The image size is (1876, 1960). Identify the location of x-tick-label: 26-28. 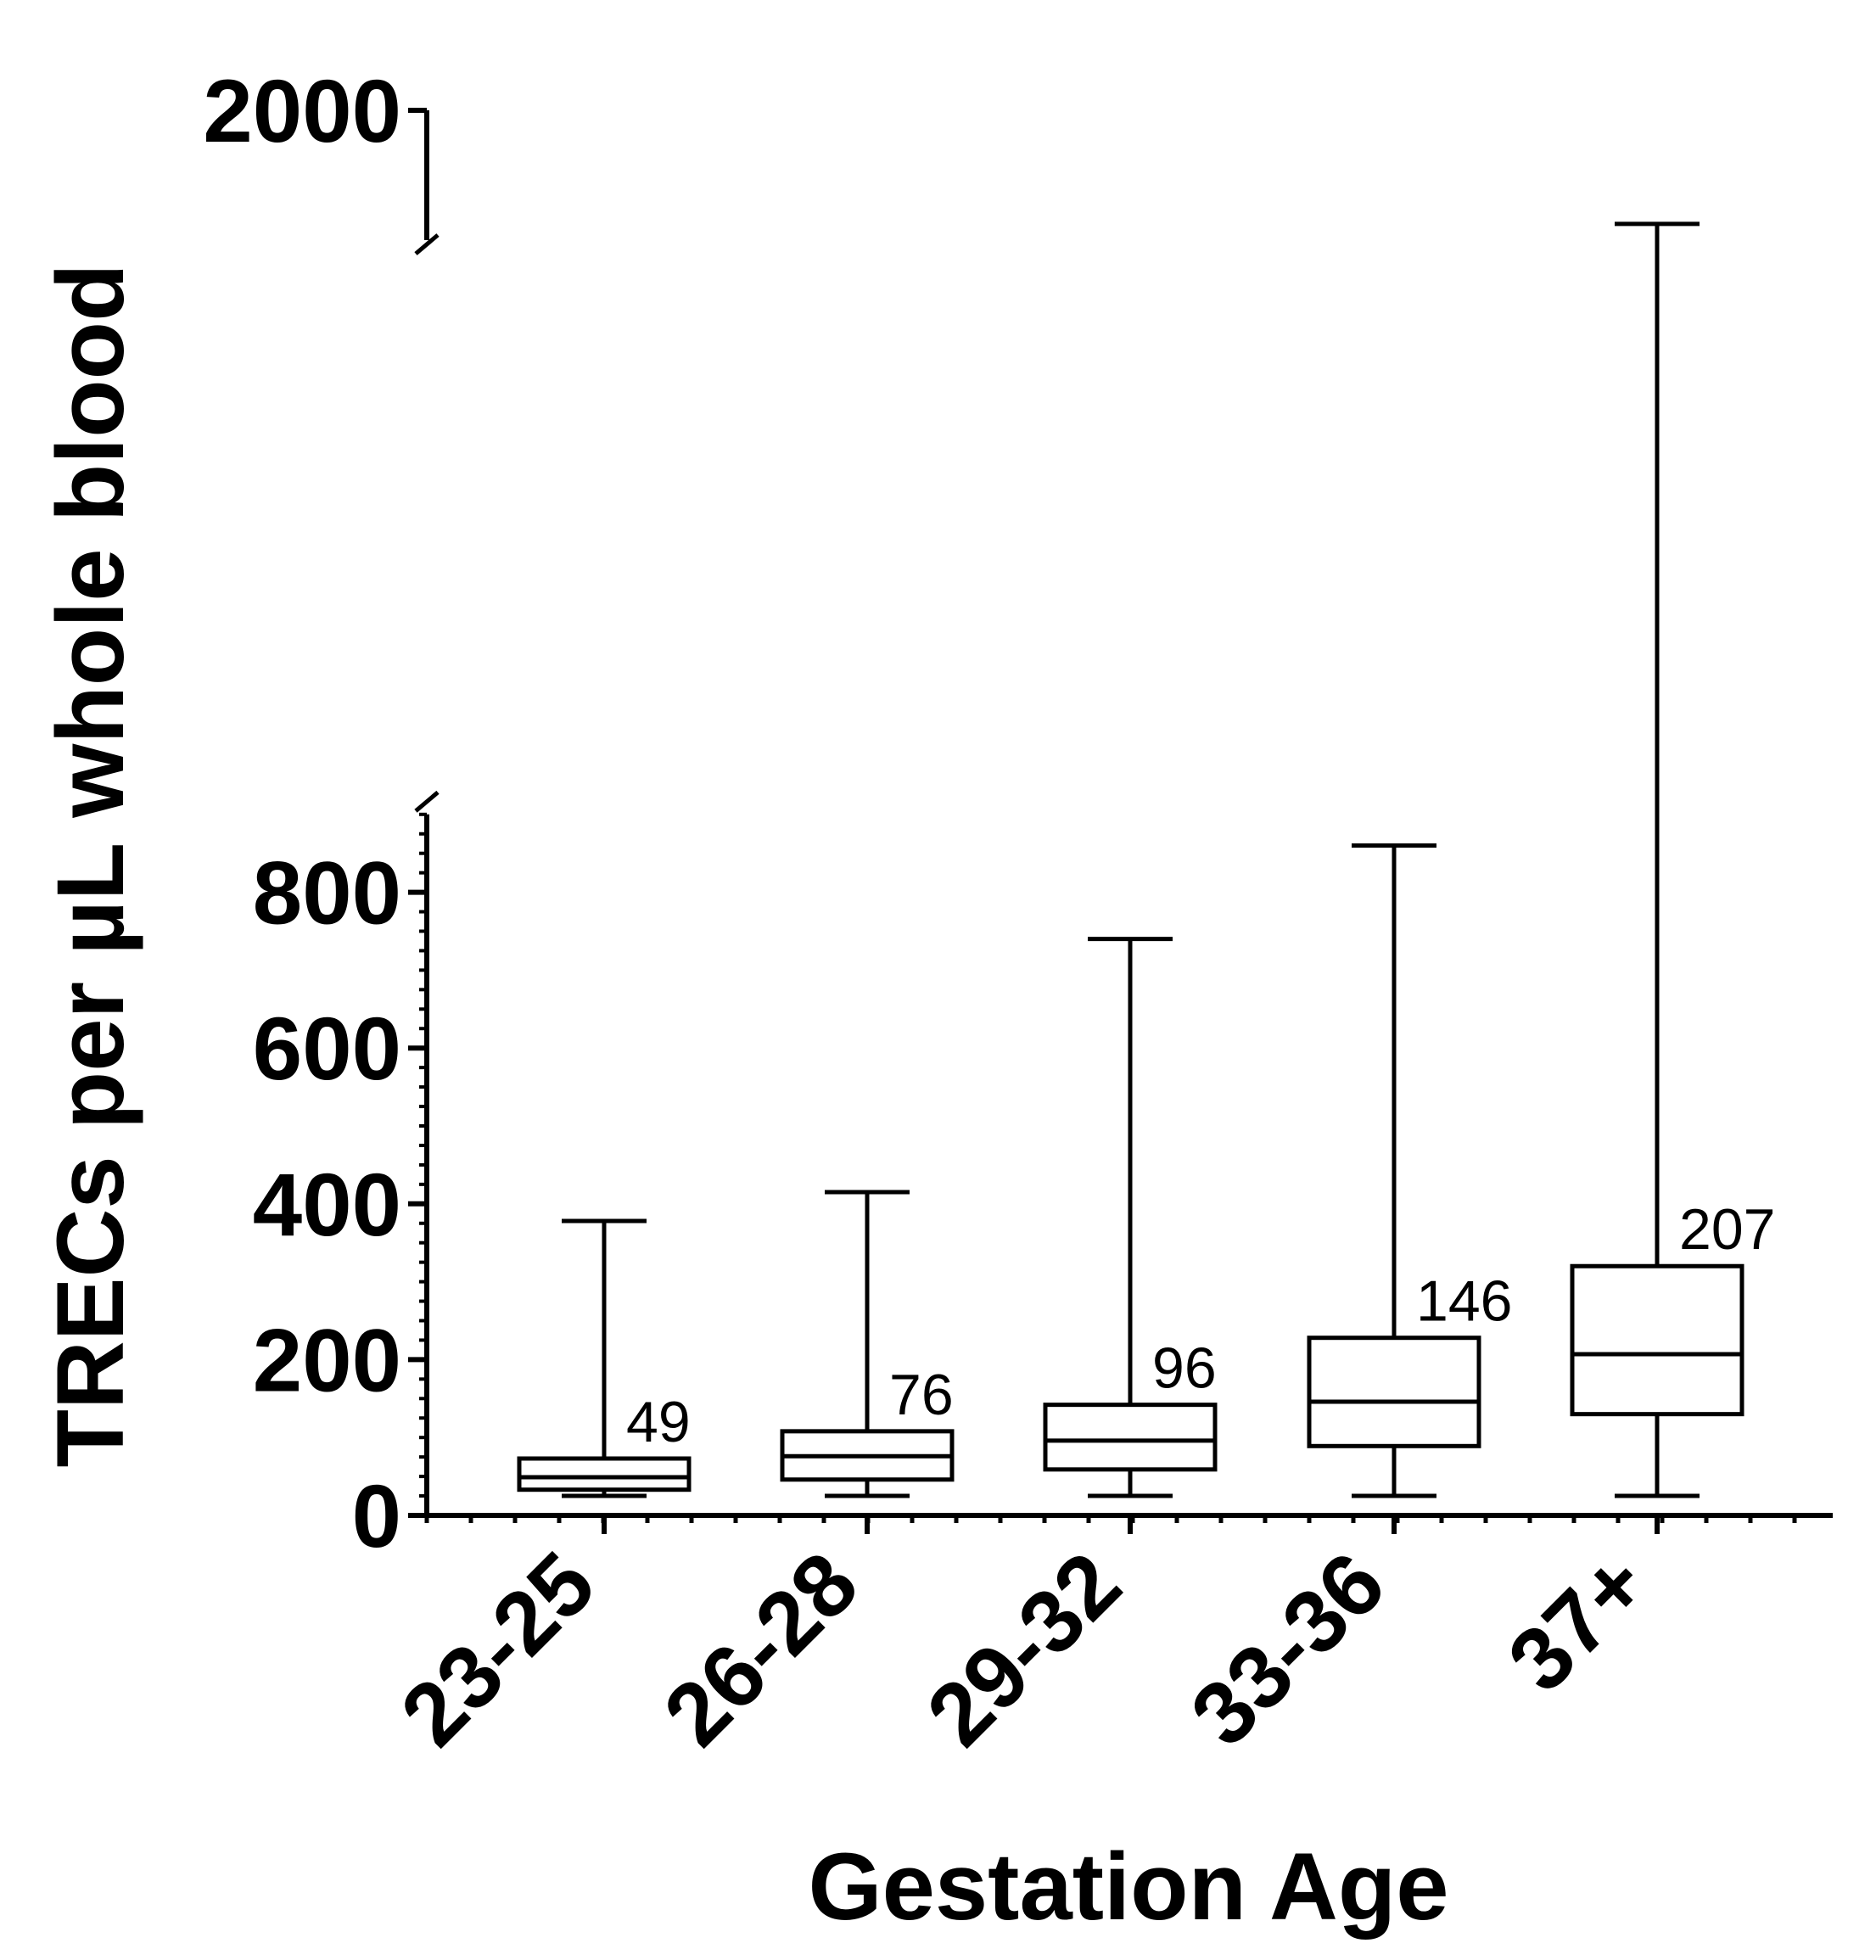
(761, 1650).